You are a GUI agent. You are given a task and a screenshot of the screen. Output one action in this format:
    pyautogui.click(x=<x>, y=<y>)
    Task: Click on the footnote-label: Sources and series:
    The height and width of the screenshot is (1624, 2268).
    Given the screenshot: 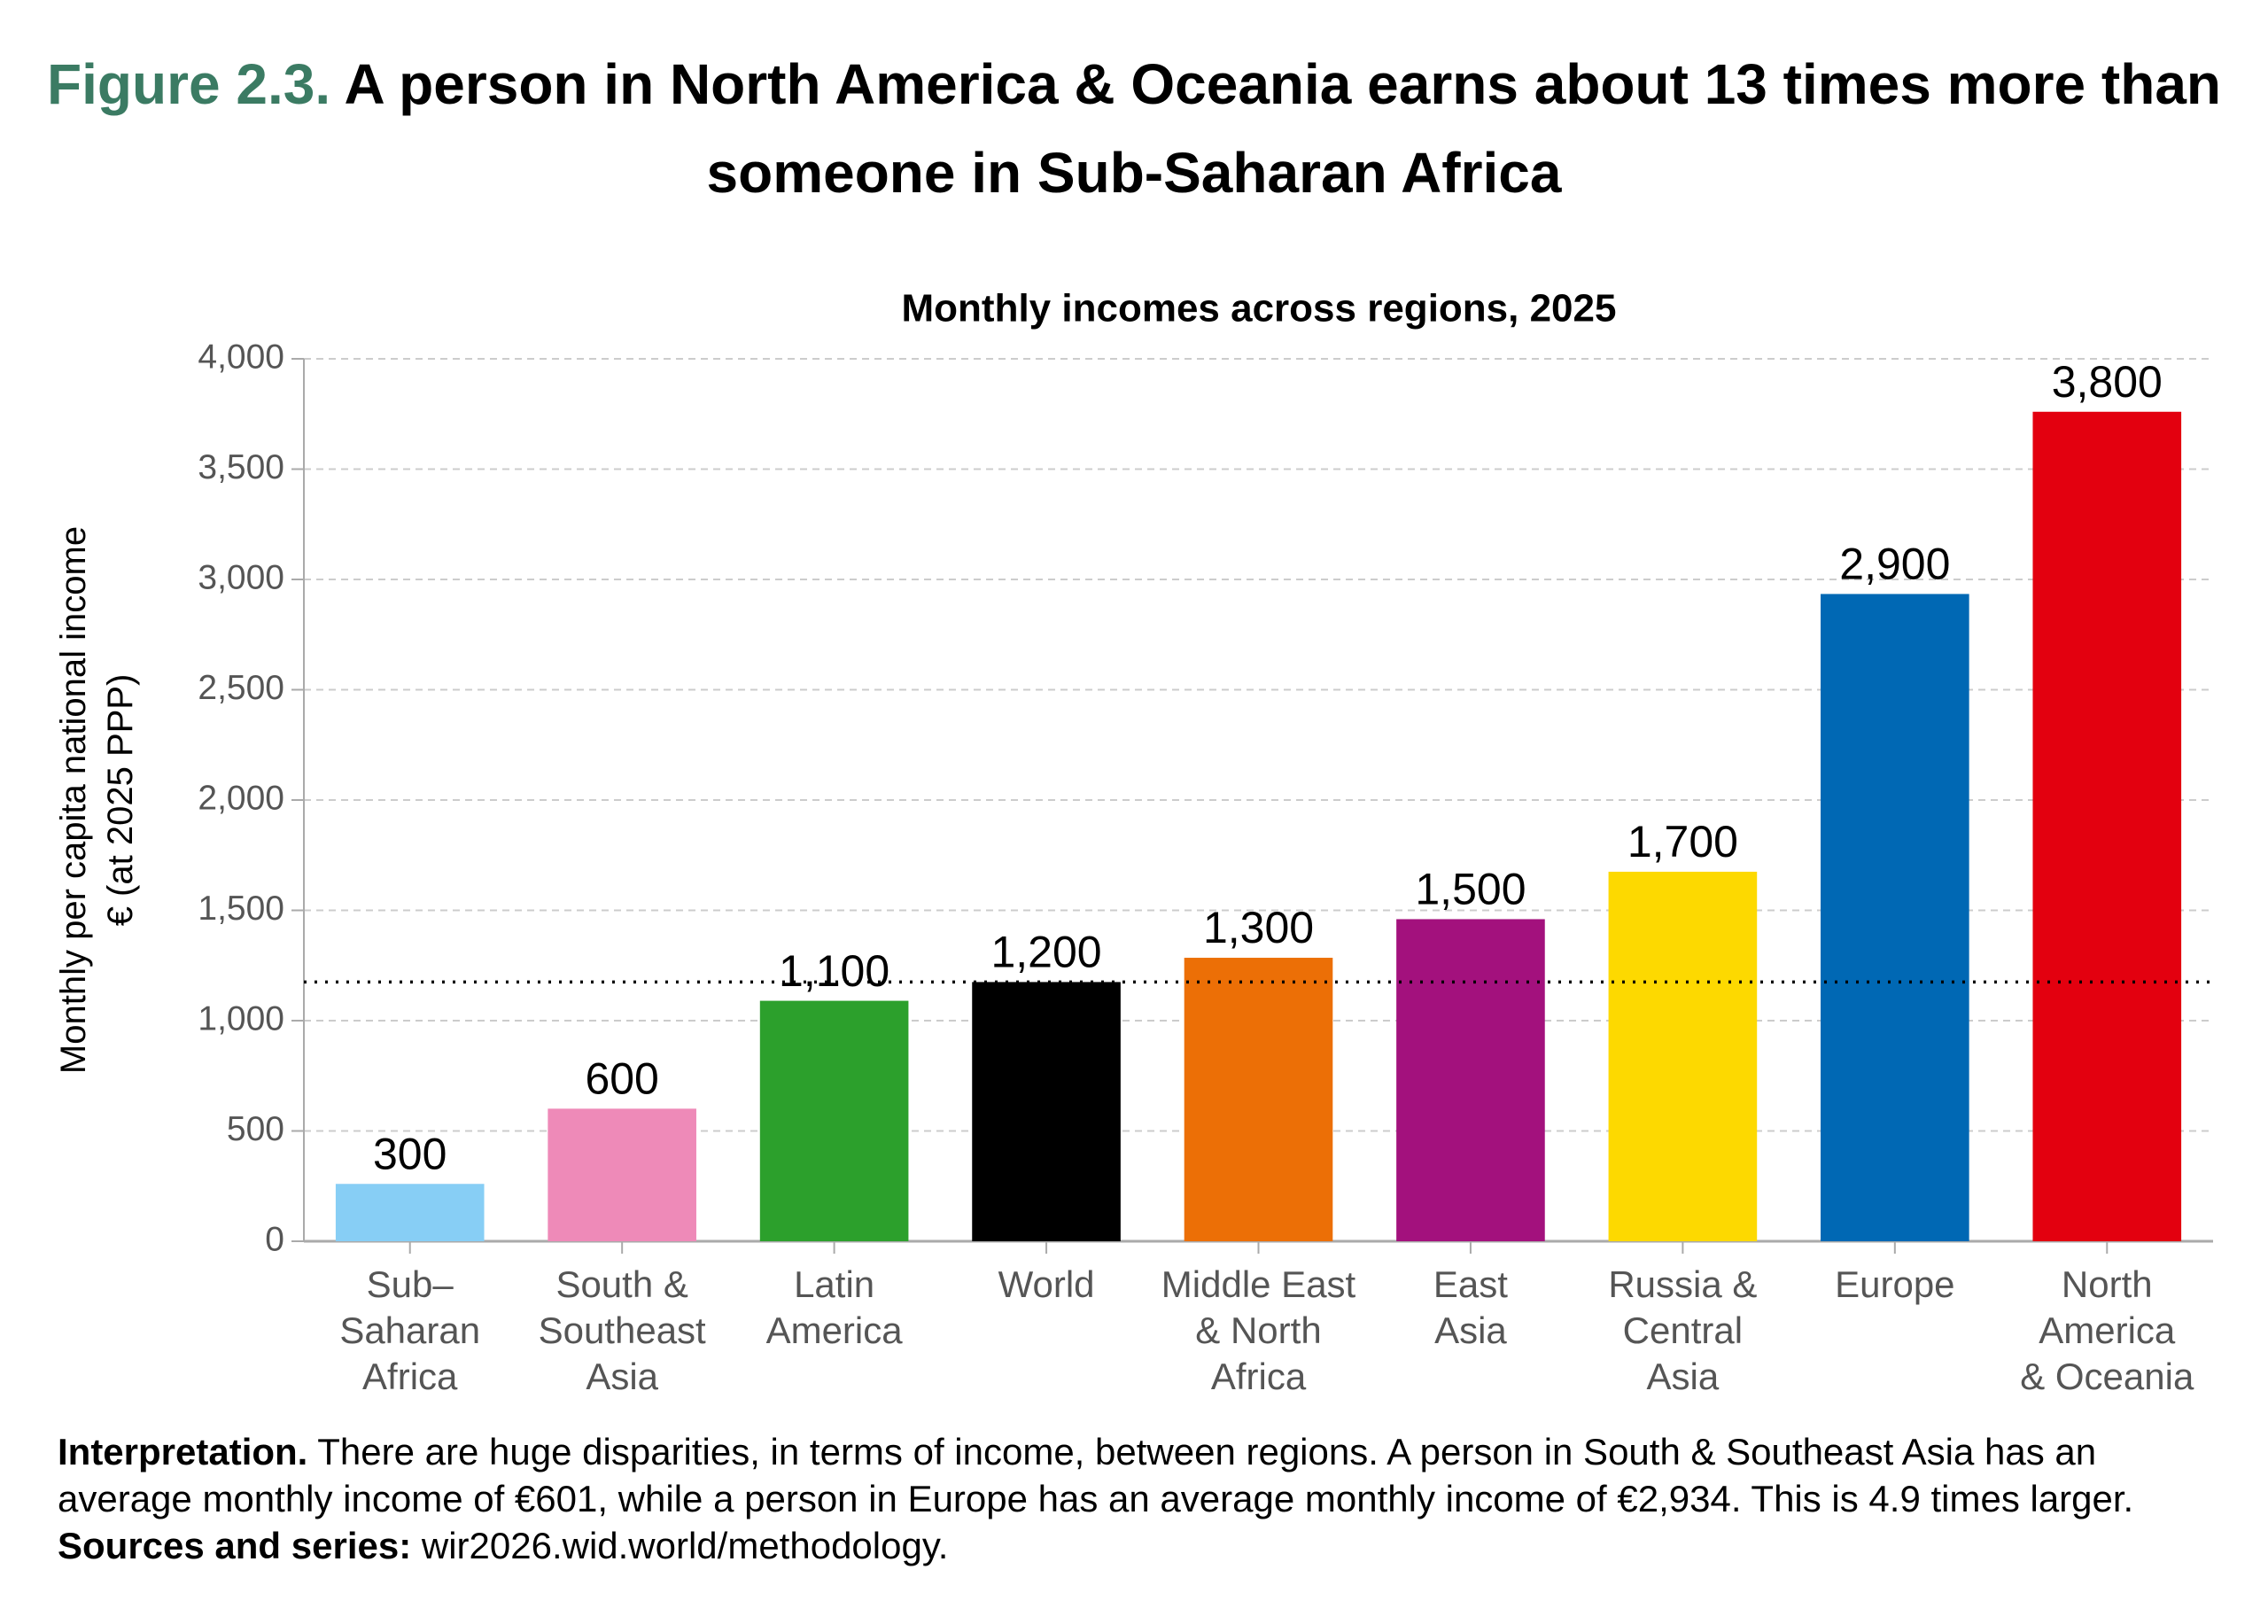 What is the action you would take?
    pyautogui.click(x=235, y=1546)
    